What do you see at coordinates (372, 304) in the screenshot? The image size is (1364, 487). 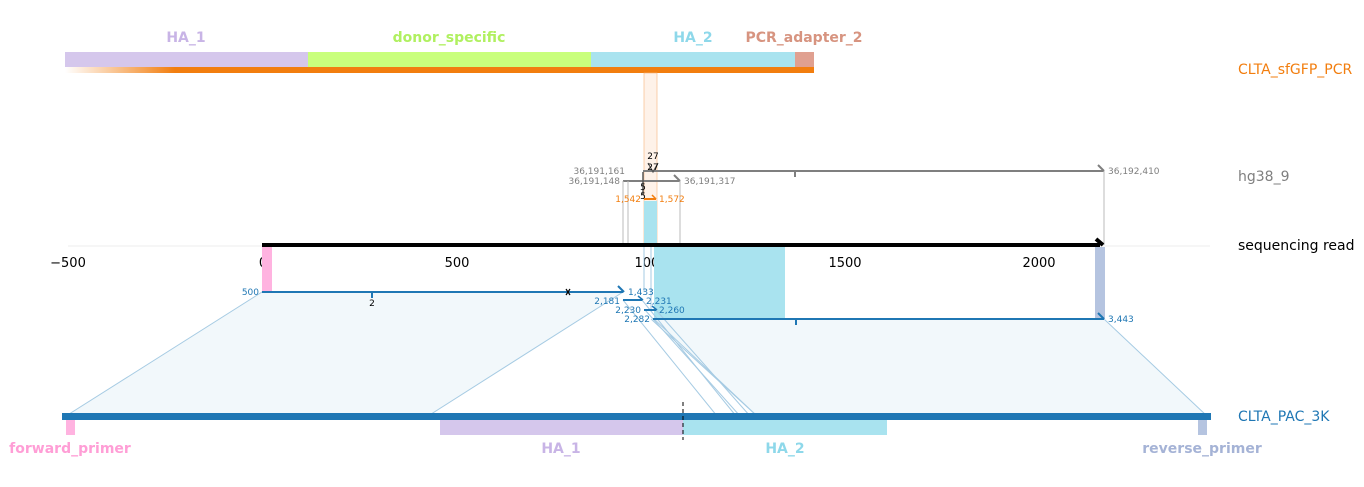 I see `insertion-2-label: 2` at bounding box center [372, 304].